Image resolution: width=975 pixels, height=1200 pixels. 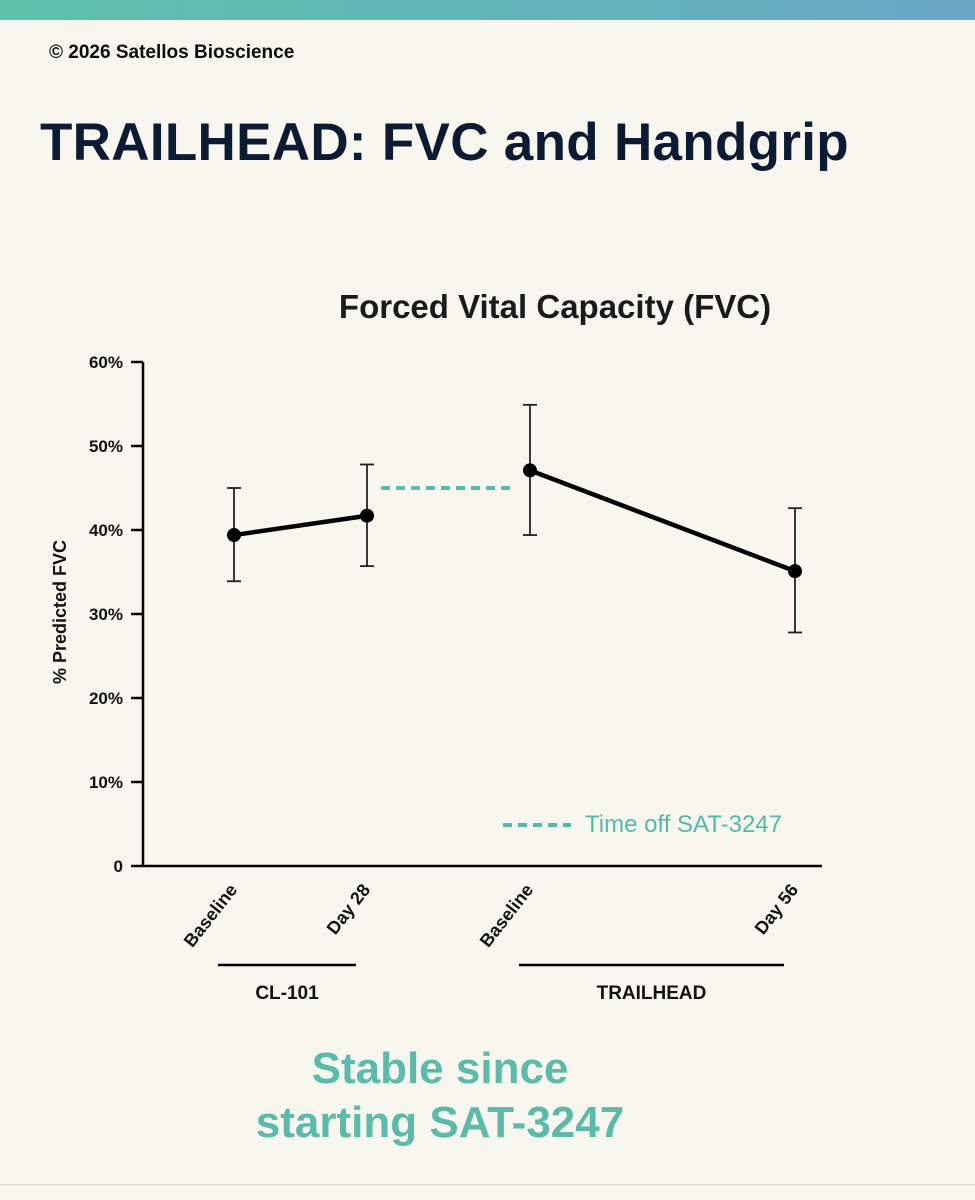 I want to click on footer-divider, so click(x=487, y=1184).